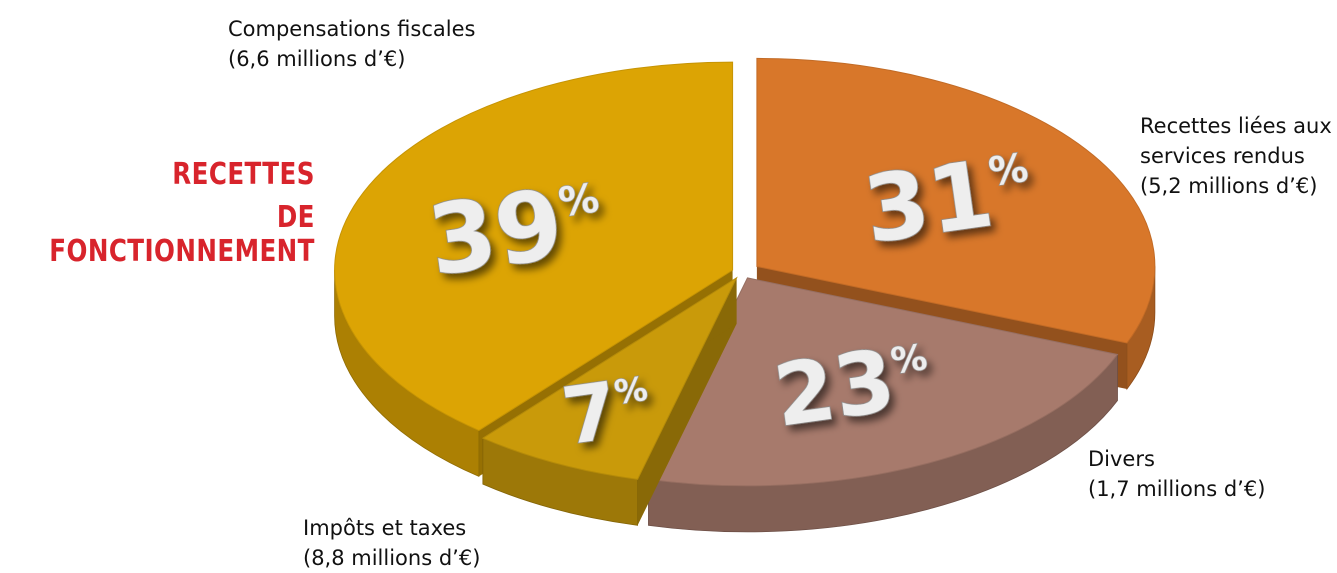 Image resolution: width=1337 pixels, height=573 pixels. What do you see at coordinates (1121, 459) in the screenshot?
I see `slice-label-divers-name: Divers` at bounding box center [1121, 459].